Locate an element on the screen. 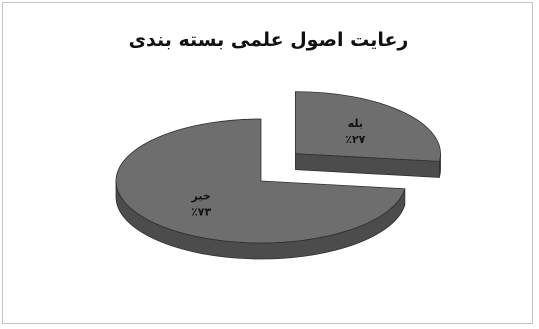 The width and height of the screenshot is (539, 329). pie-labels: بله ٪۲۷ خیر ٪۷۳ is located at coordinates (278, 167).